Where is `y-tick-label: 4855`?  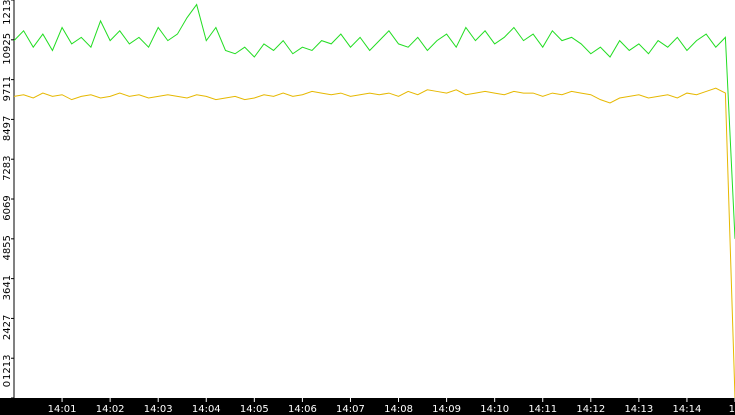
y-tick-label: 4855 is located at coordinates (7, 247).